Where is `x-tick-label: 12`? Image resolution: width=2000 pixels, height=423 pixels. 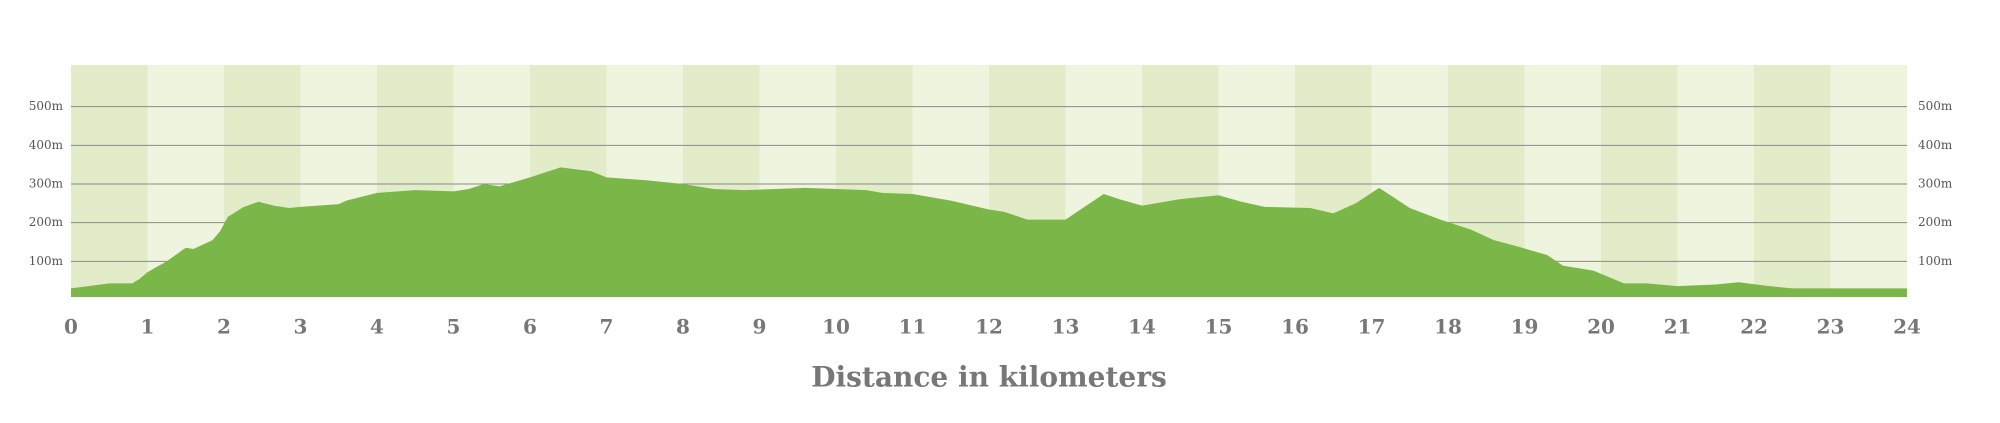
x-tick-label: 12 is located at coordinates (989, 327).